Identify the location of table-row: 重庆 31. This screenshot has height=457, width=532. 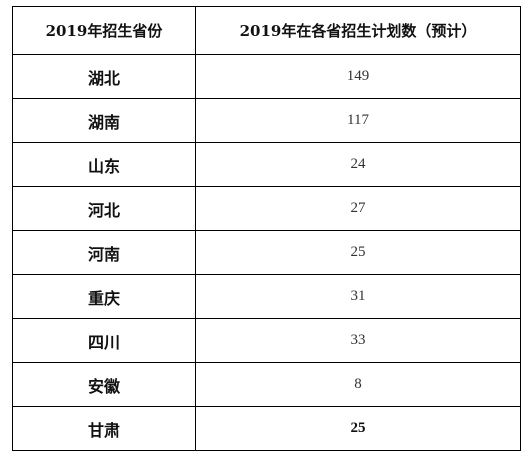
(266, 296).